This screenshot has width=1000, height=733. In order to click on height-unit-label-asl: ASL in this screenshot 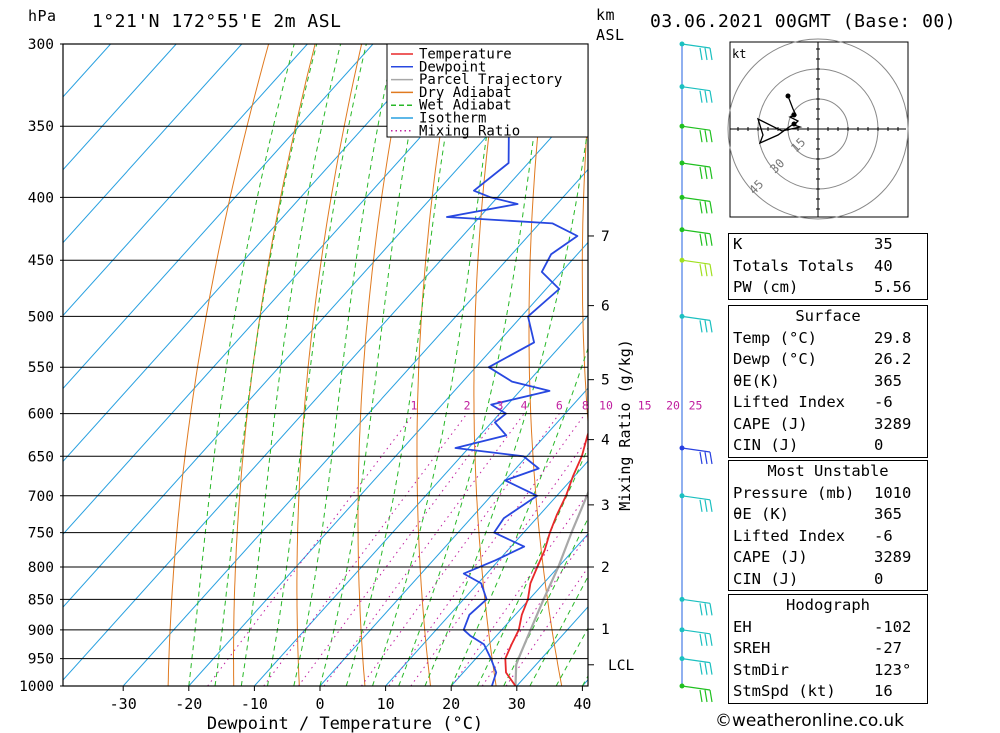, I will do `click(610, 35)`.